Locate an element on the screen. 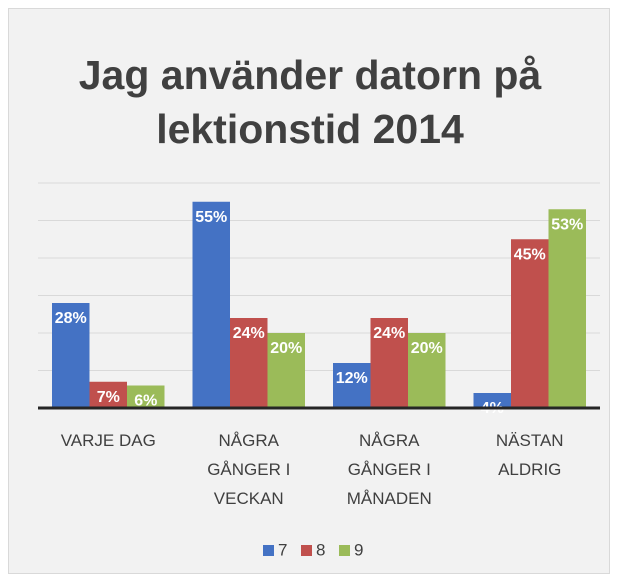 This screenshot has width=620, height=584. legend-label: 7 is located at coordinates (282, 549).